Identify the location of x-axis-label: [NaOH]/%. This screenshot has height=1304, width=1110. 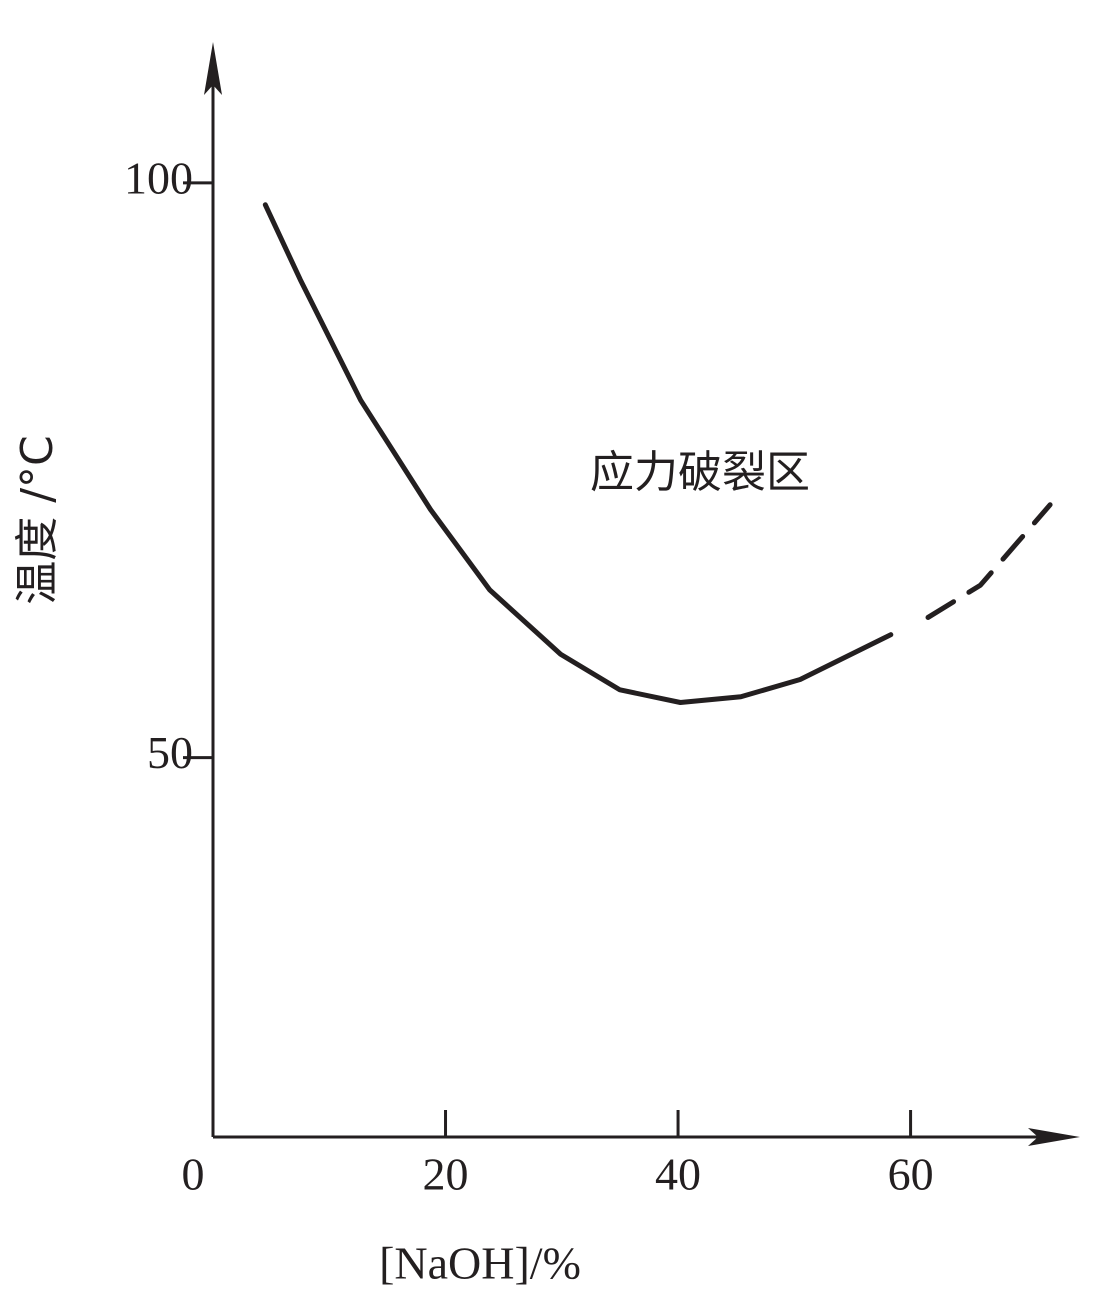
(480, 1263).